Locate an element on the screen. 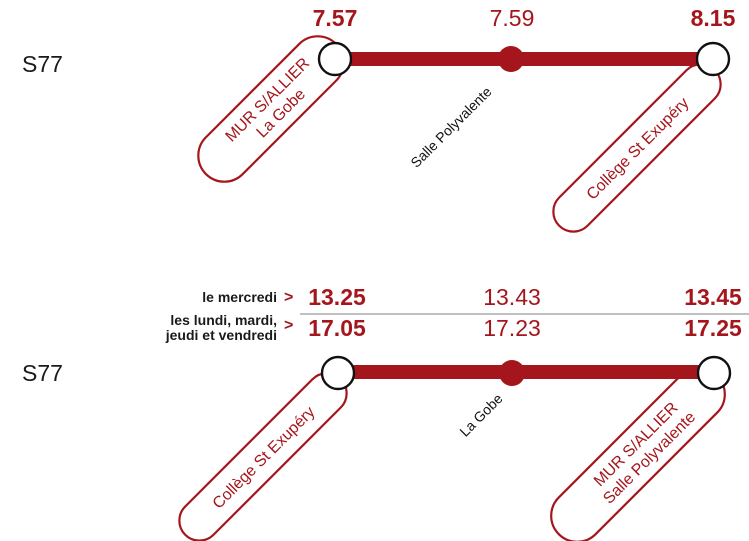 The image size is (749, 541). intermediate-time: 13.43 is located at coordinates (512, 297).